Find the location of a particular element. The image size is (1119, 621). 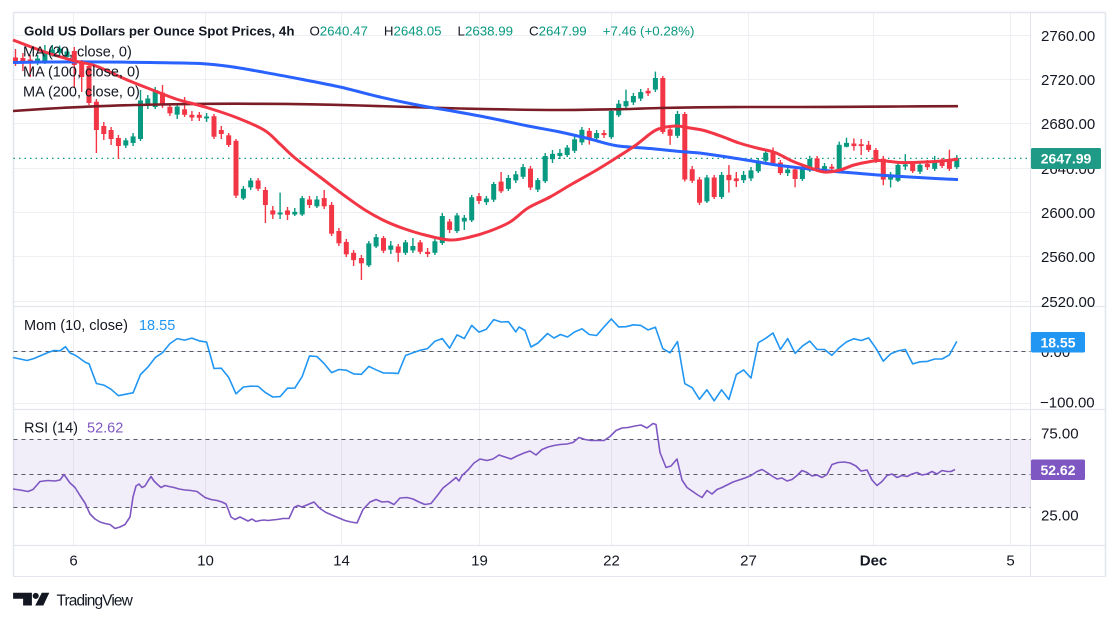

svg-text: 2600.00 is located at coordinates (1068, 213).